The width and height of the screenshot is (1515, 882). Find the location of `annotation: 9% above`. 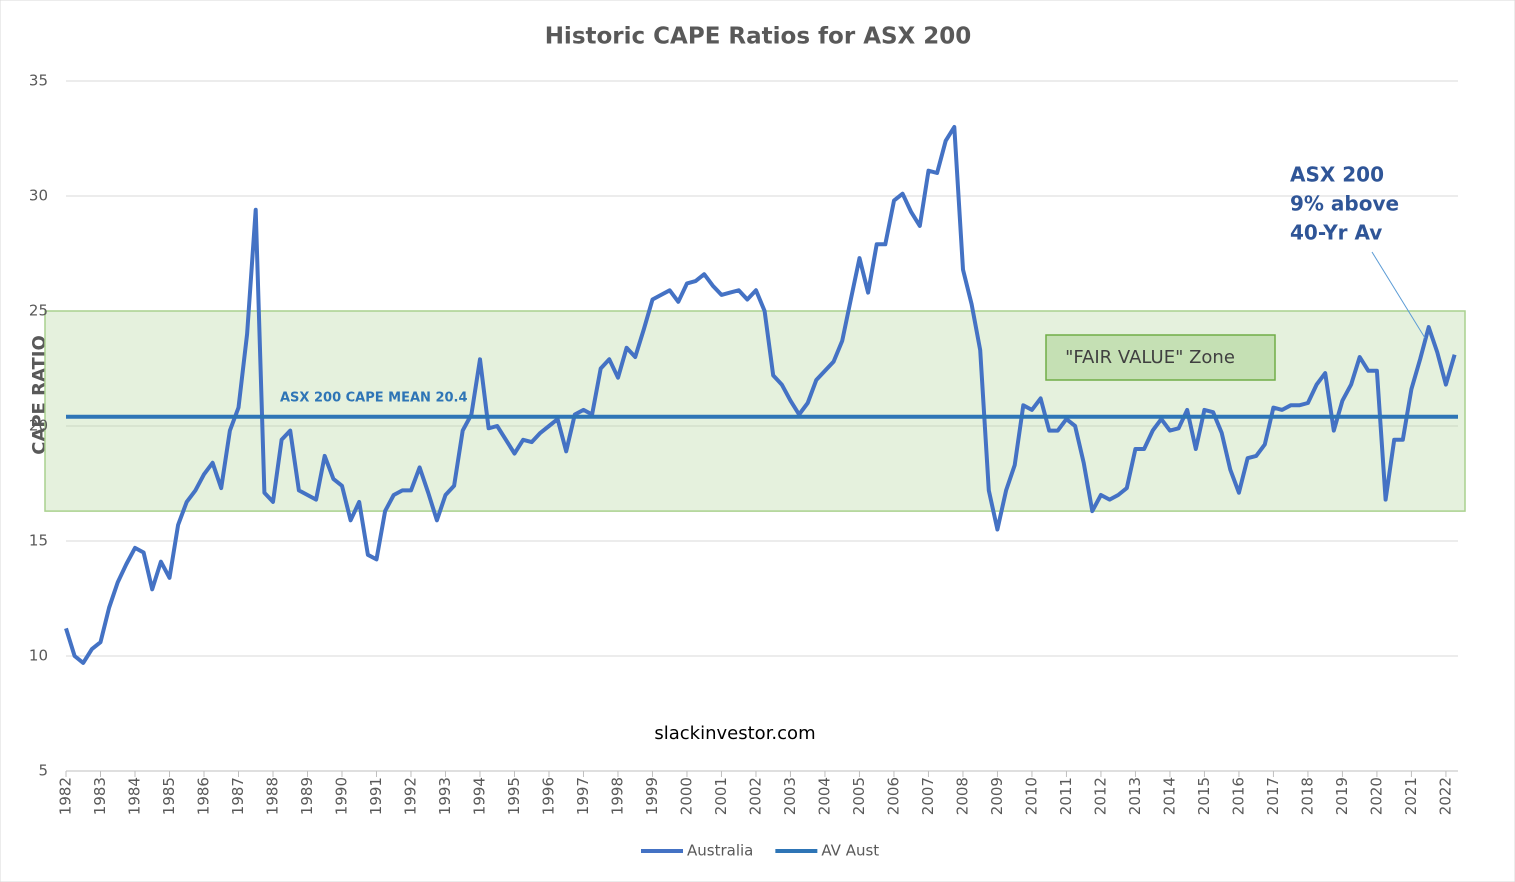

annotation: 9% above is located at coordinates (1344, 204).